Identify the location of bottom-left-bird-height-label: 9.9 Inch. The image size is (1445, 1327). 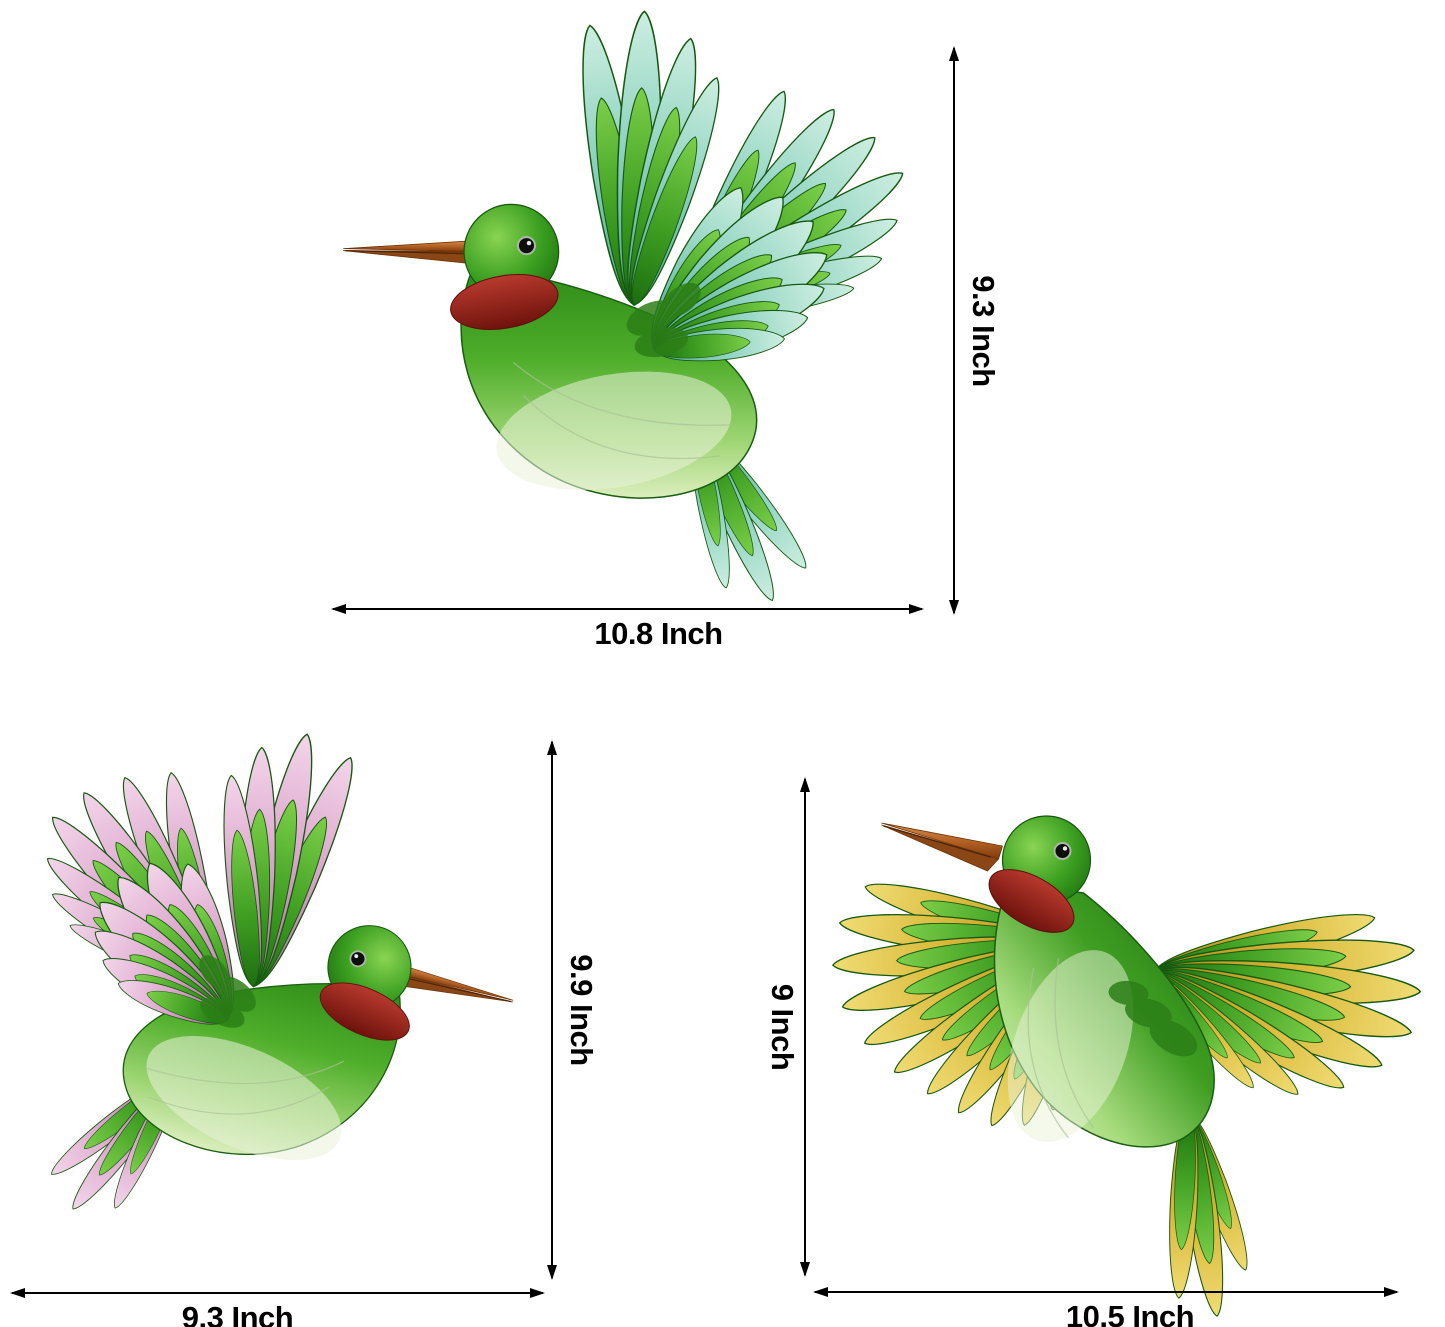
(581, 1010).